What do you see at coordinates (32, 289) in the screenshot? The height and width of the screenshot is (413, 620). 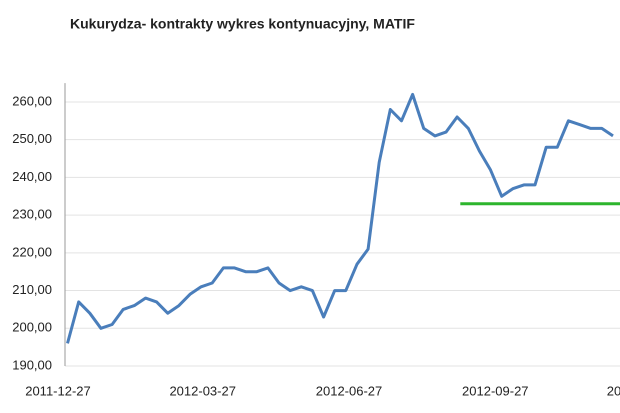 I see `y-tick-label: 210,00` at bounding box center [32, 289].